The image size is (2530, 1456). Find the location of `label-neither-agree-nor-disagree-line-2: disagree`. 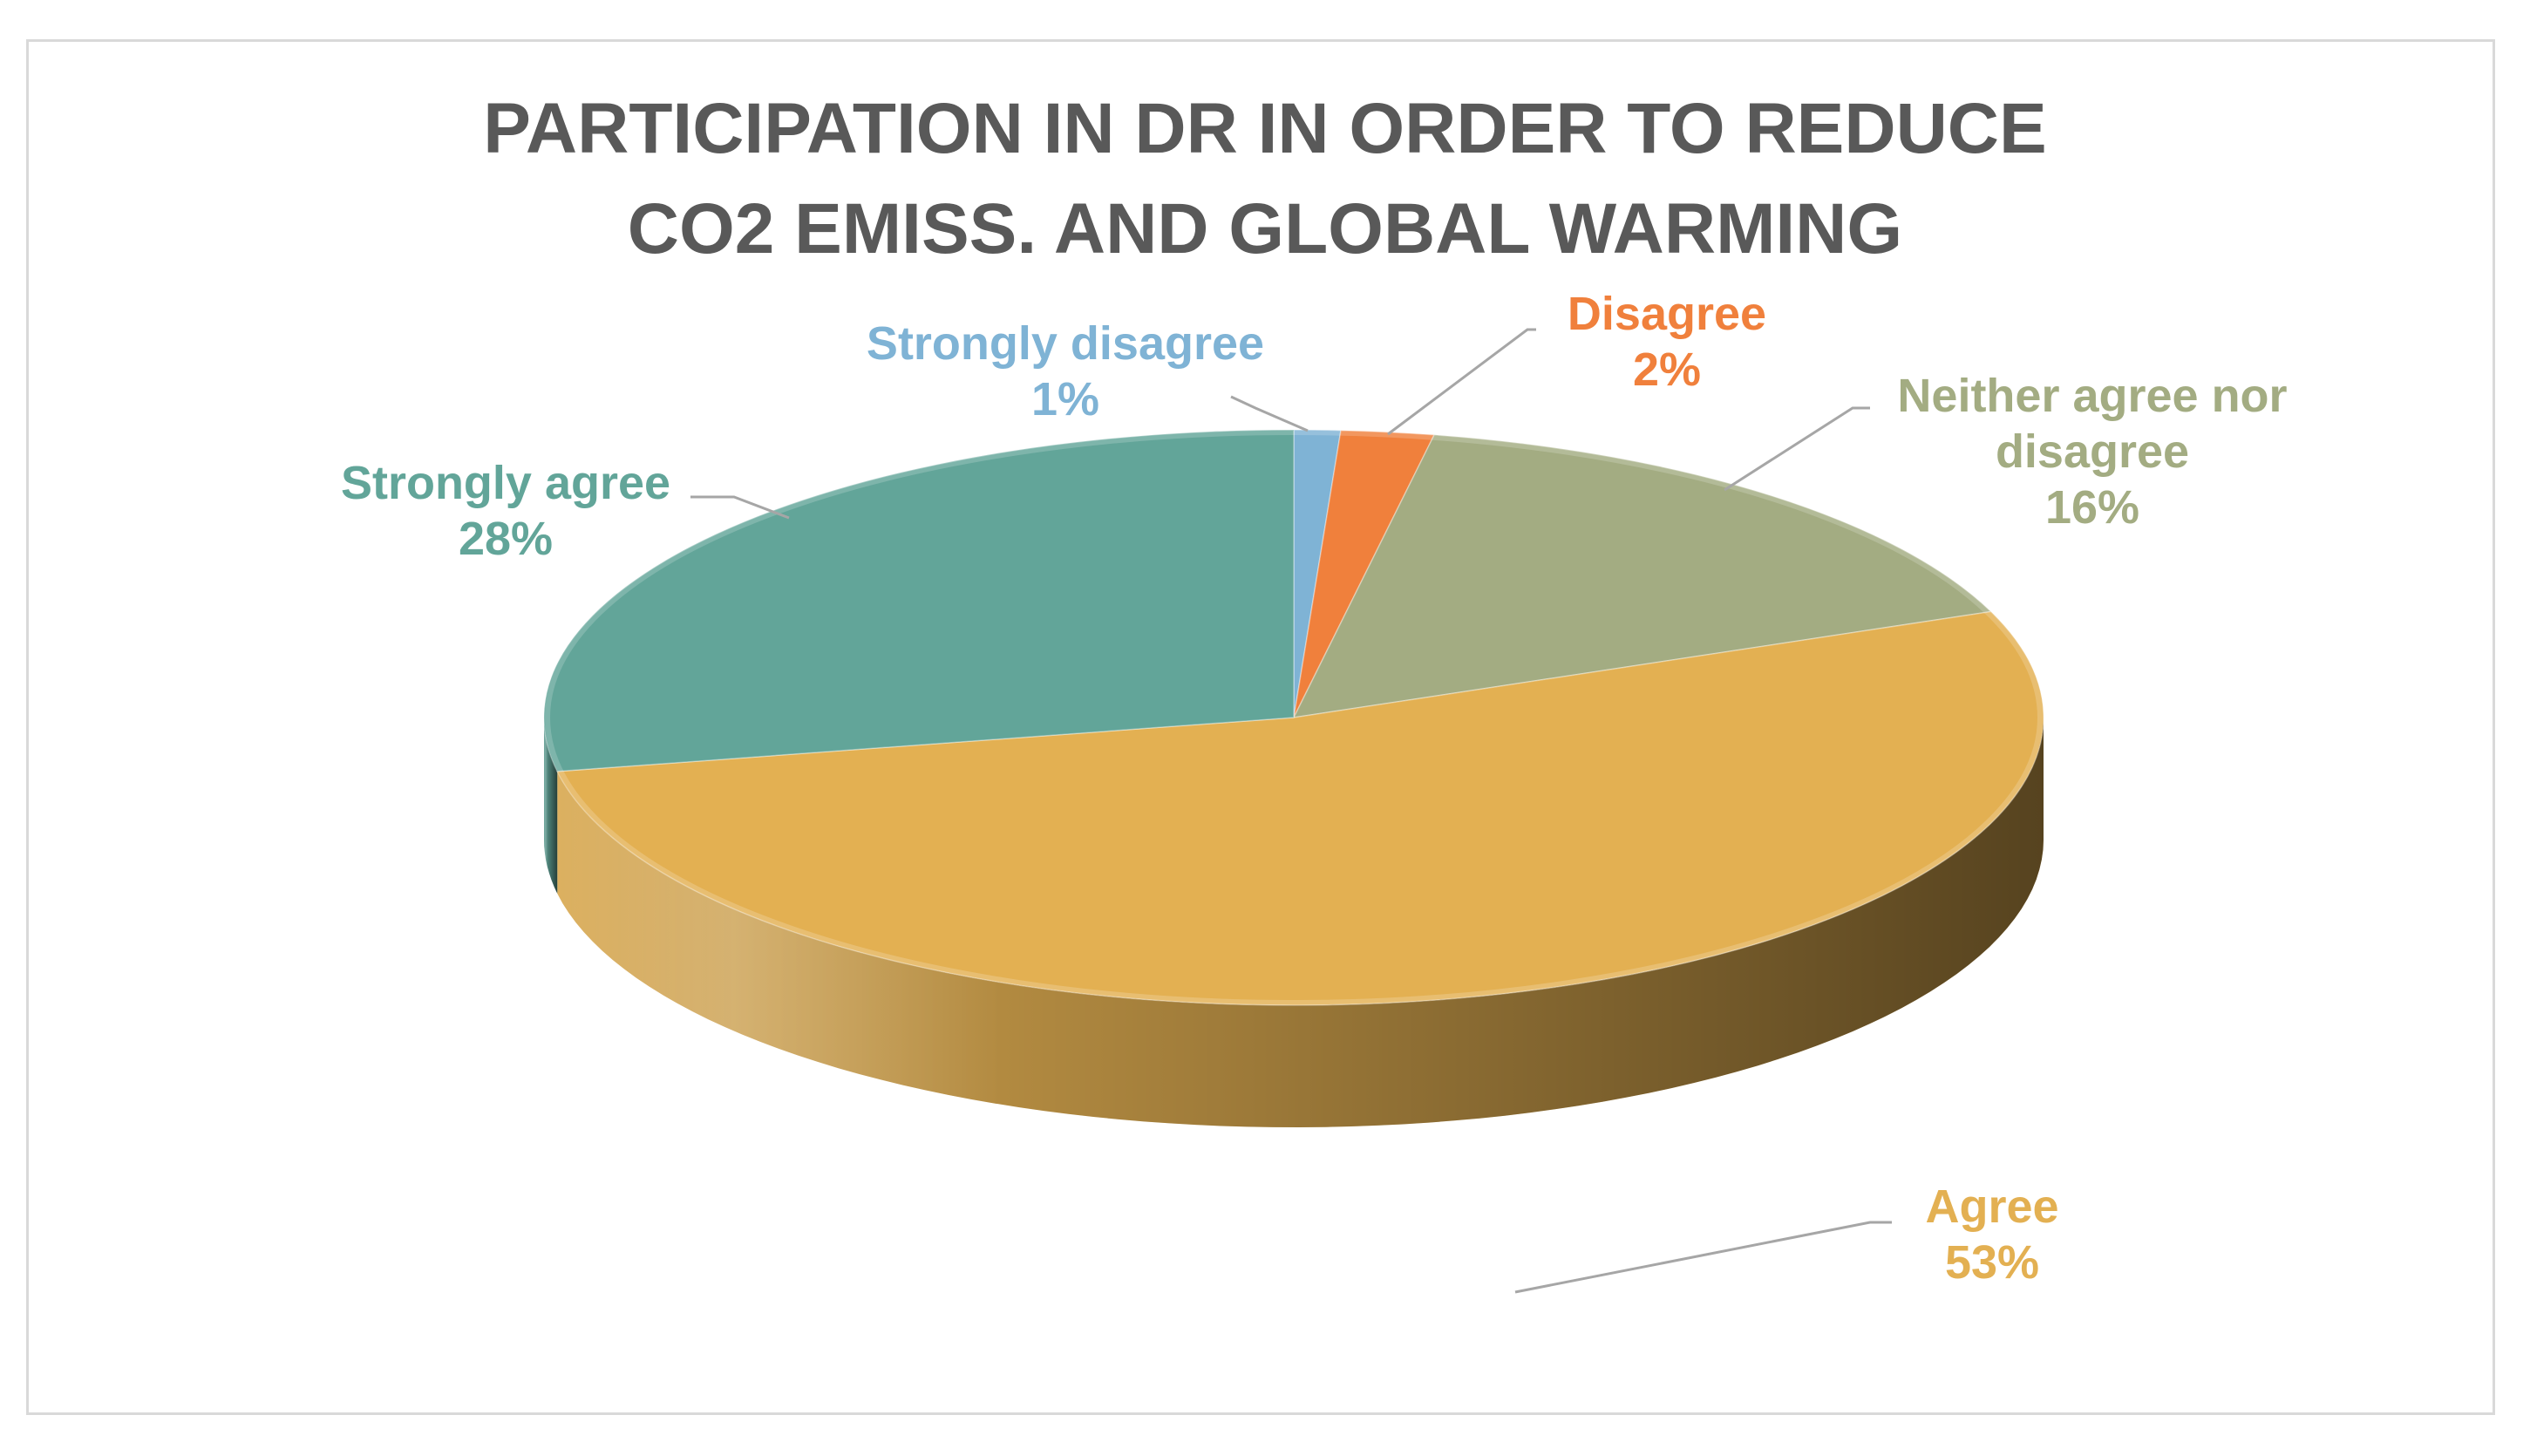

label-neither-agree-nor-disagree-line-2: disagree is located at coordinates (2092, 451).